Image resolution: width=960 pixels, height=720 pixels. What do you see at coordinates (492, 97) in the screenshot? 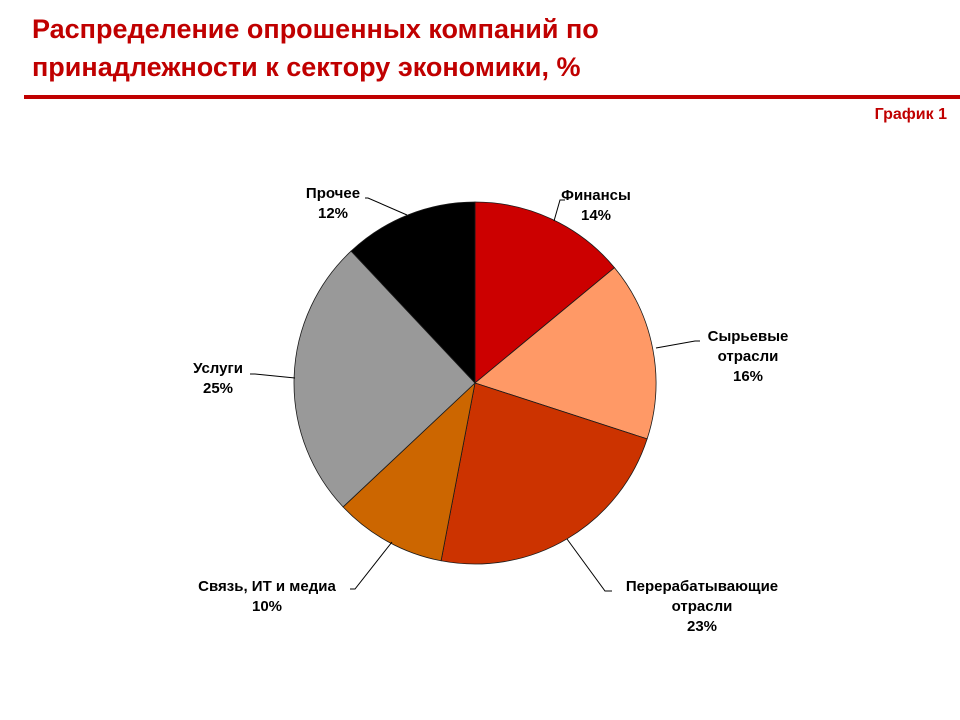
I see `title-divider` at bounding box center [492, 97].